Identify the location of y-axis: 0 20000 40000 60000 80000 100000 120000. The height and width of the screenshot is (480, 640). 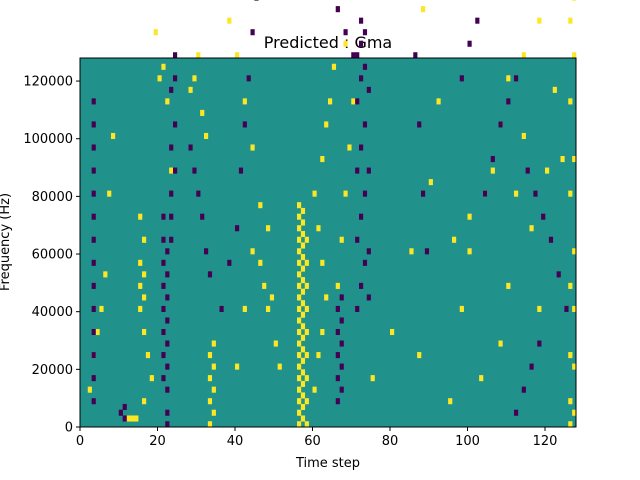
(51, 255).